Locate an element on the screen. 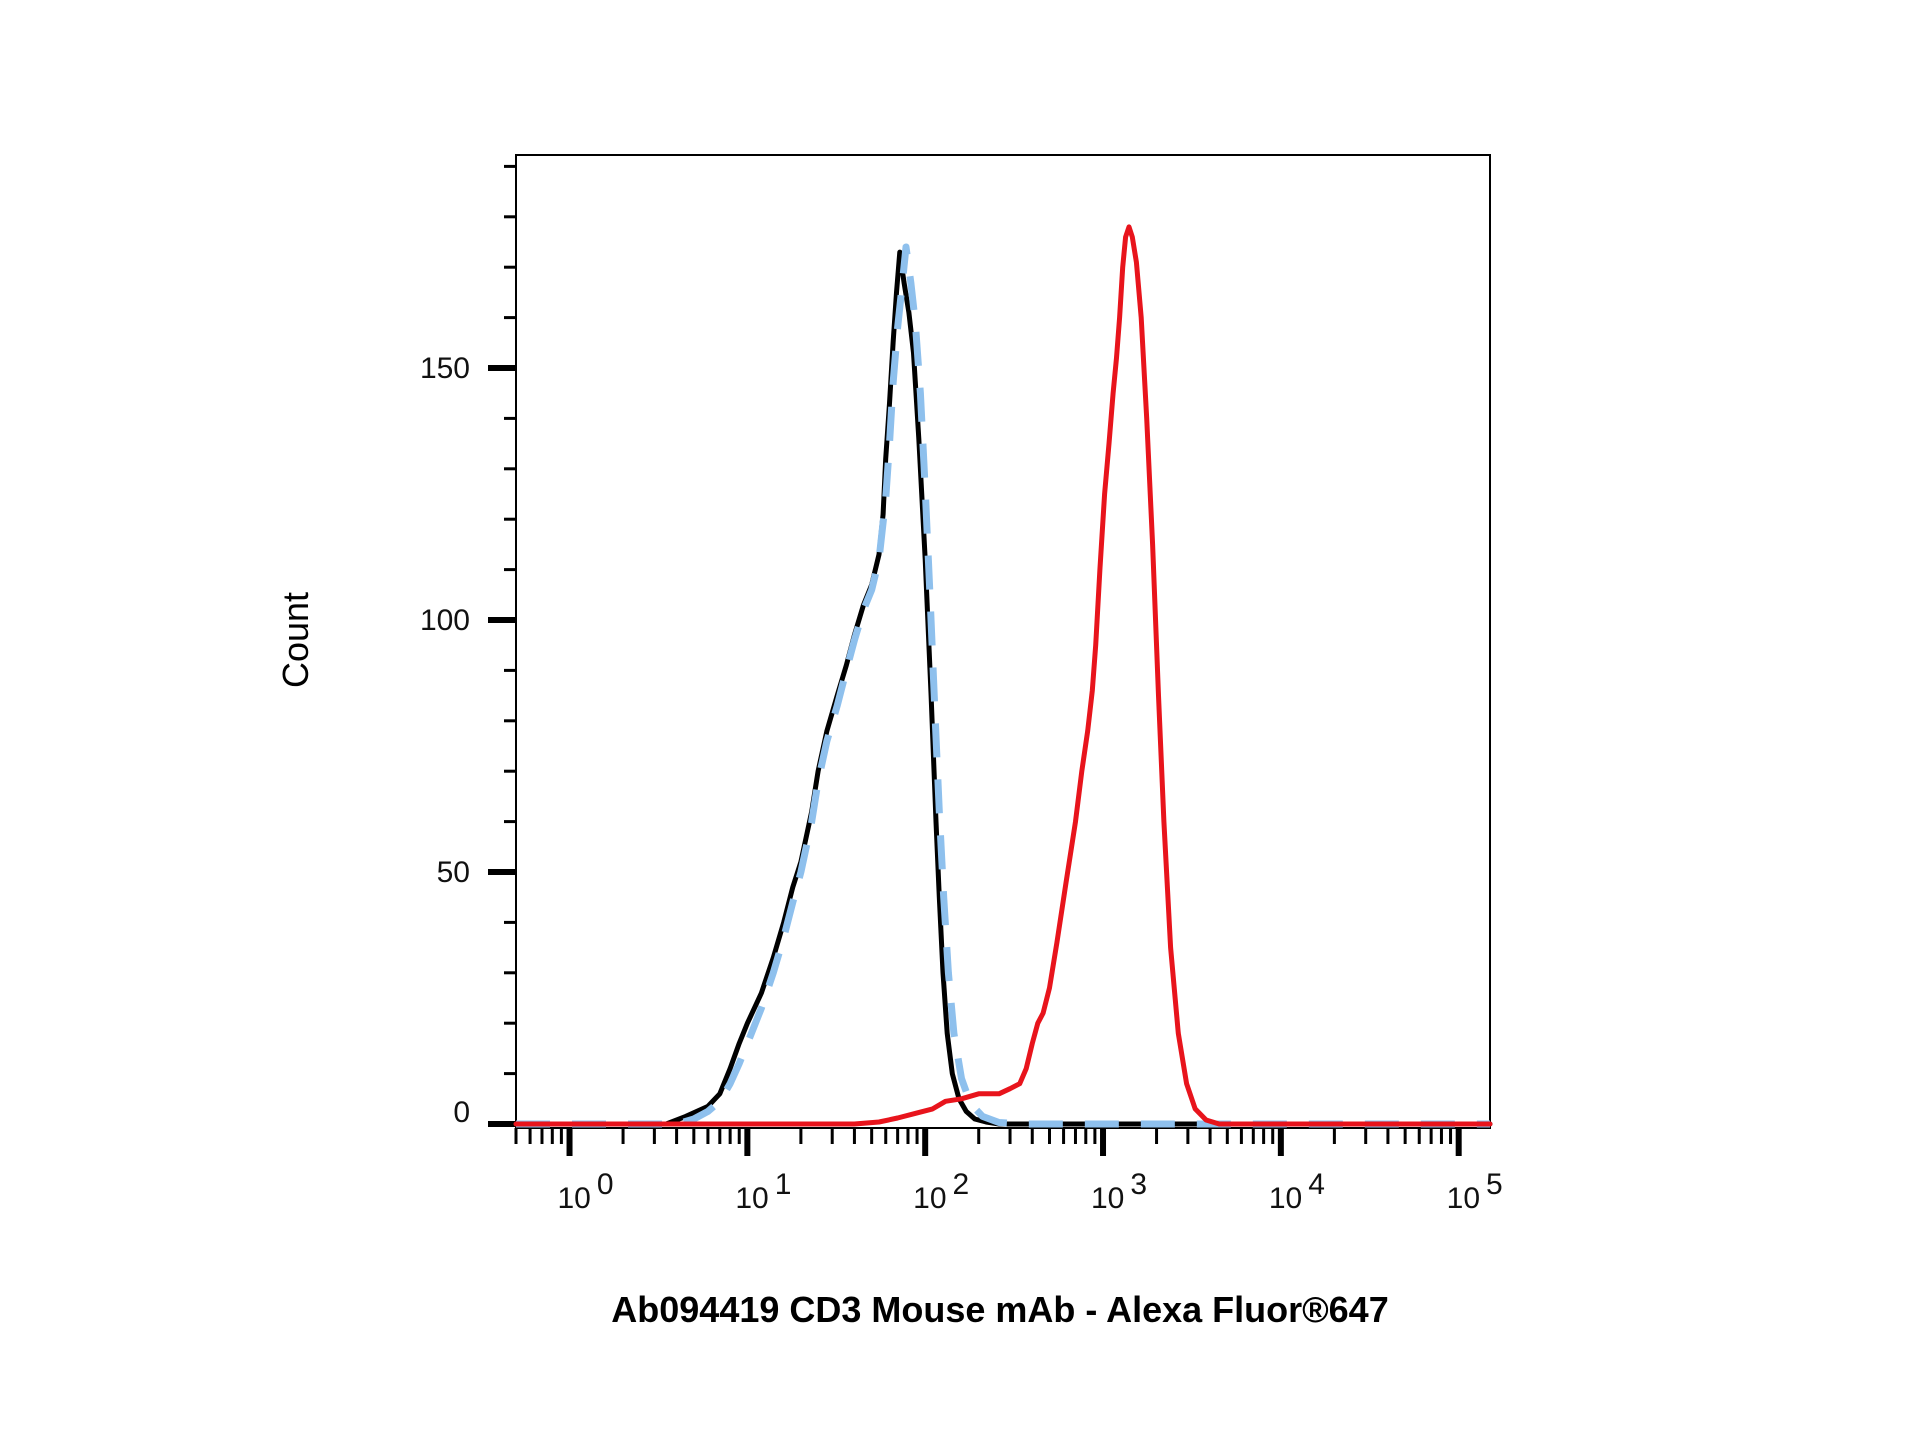  x-axis-title: Ab094419 CD3 Mouse mAb - Alexa Fluor®647 is located at coordinates (999, 1309).